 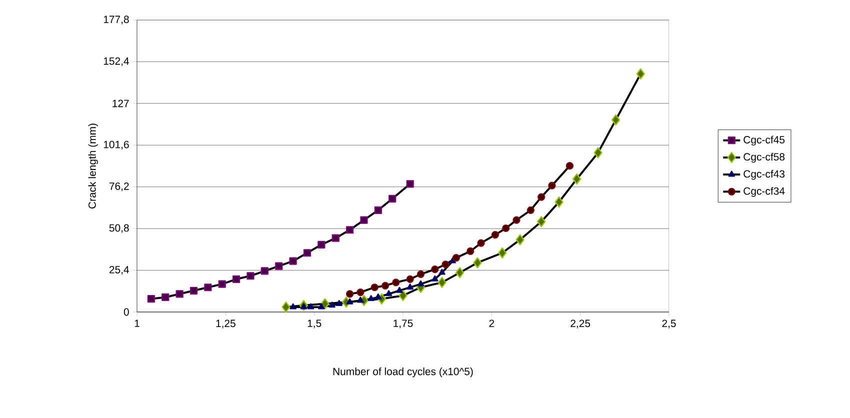 What do you see at coordinates (120, 104) in the screenshot?
I see `y-tick-label: 127` at bounding box center [120, 104].